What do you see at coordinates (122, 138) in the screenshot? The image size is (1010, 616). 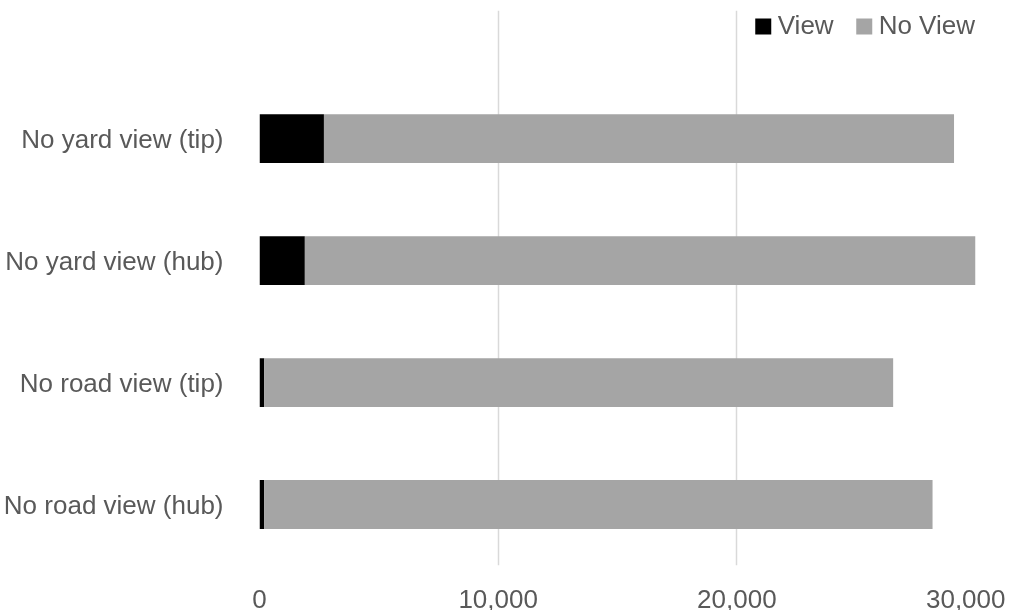 I see `y-tick-label: No yard view (tip)` at bounding box center [122, 138].